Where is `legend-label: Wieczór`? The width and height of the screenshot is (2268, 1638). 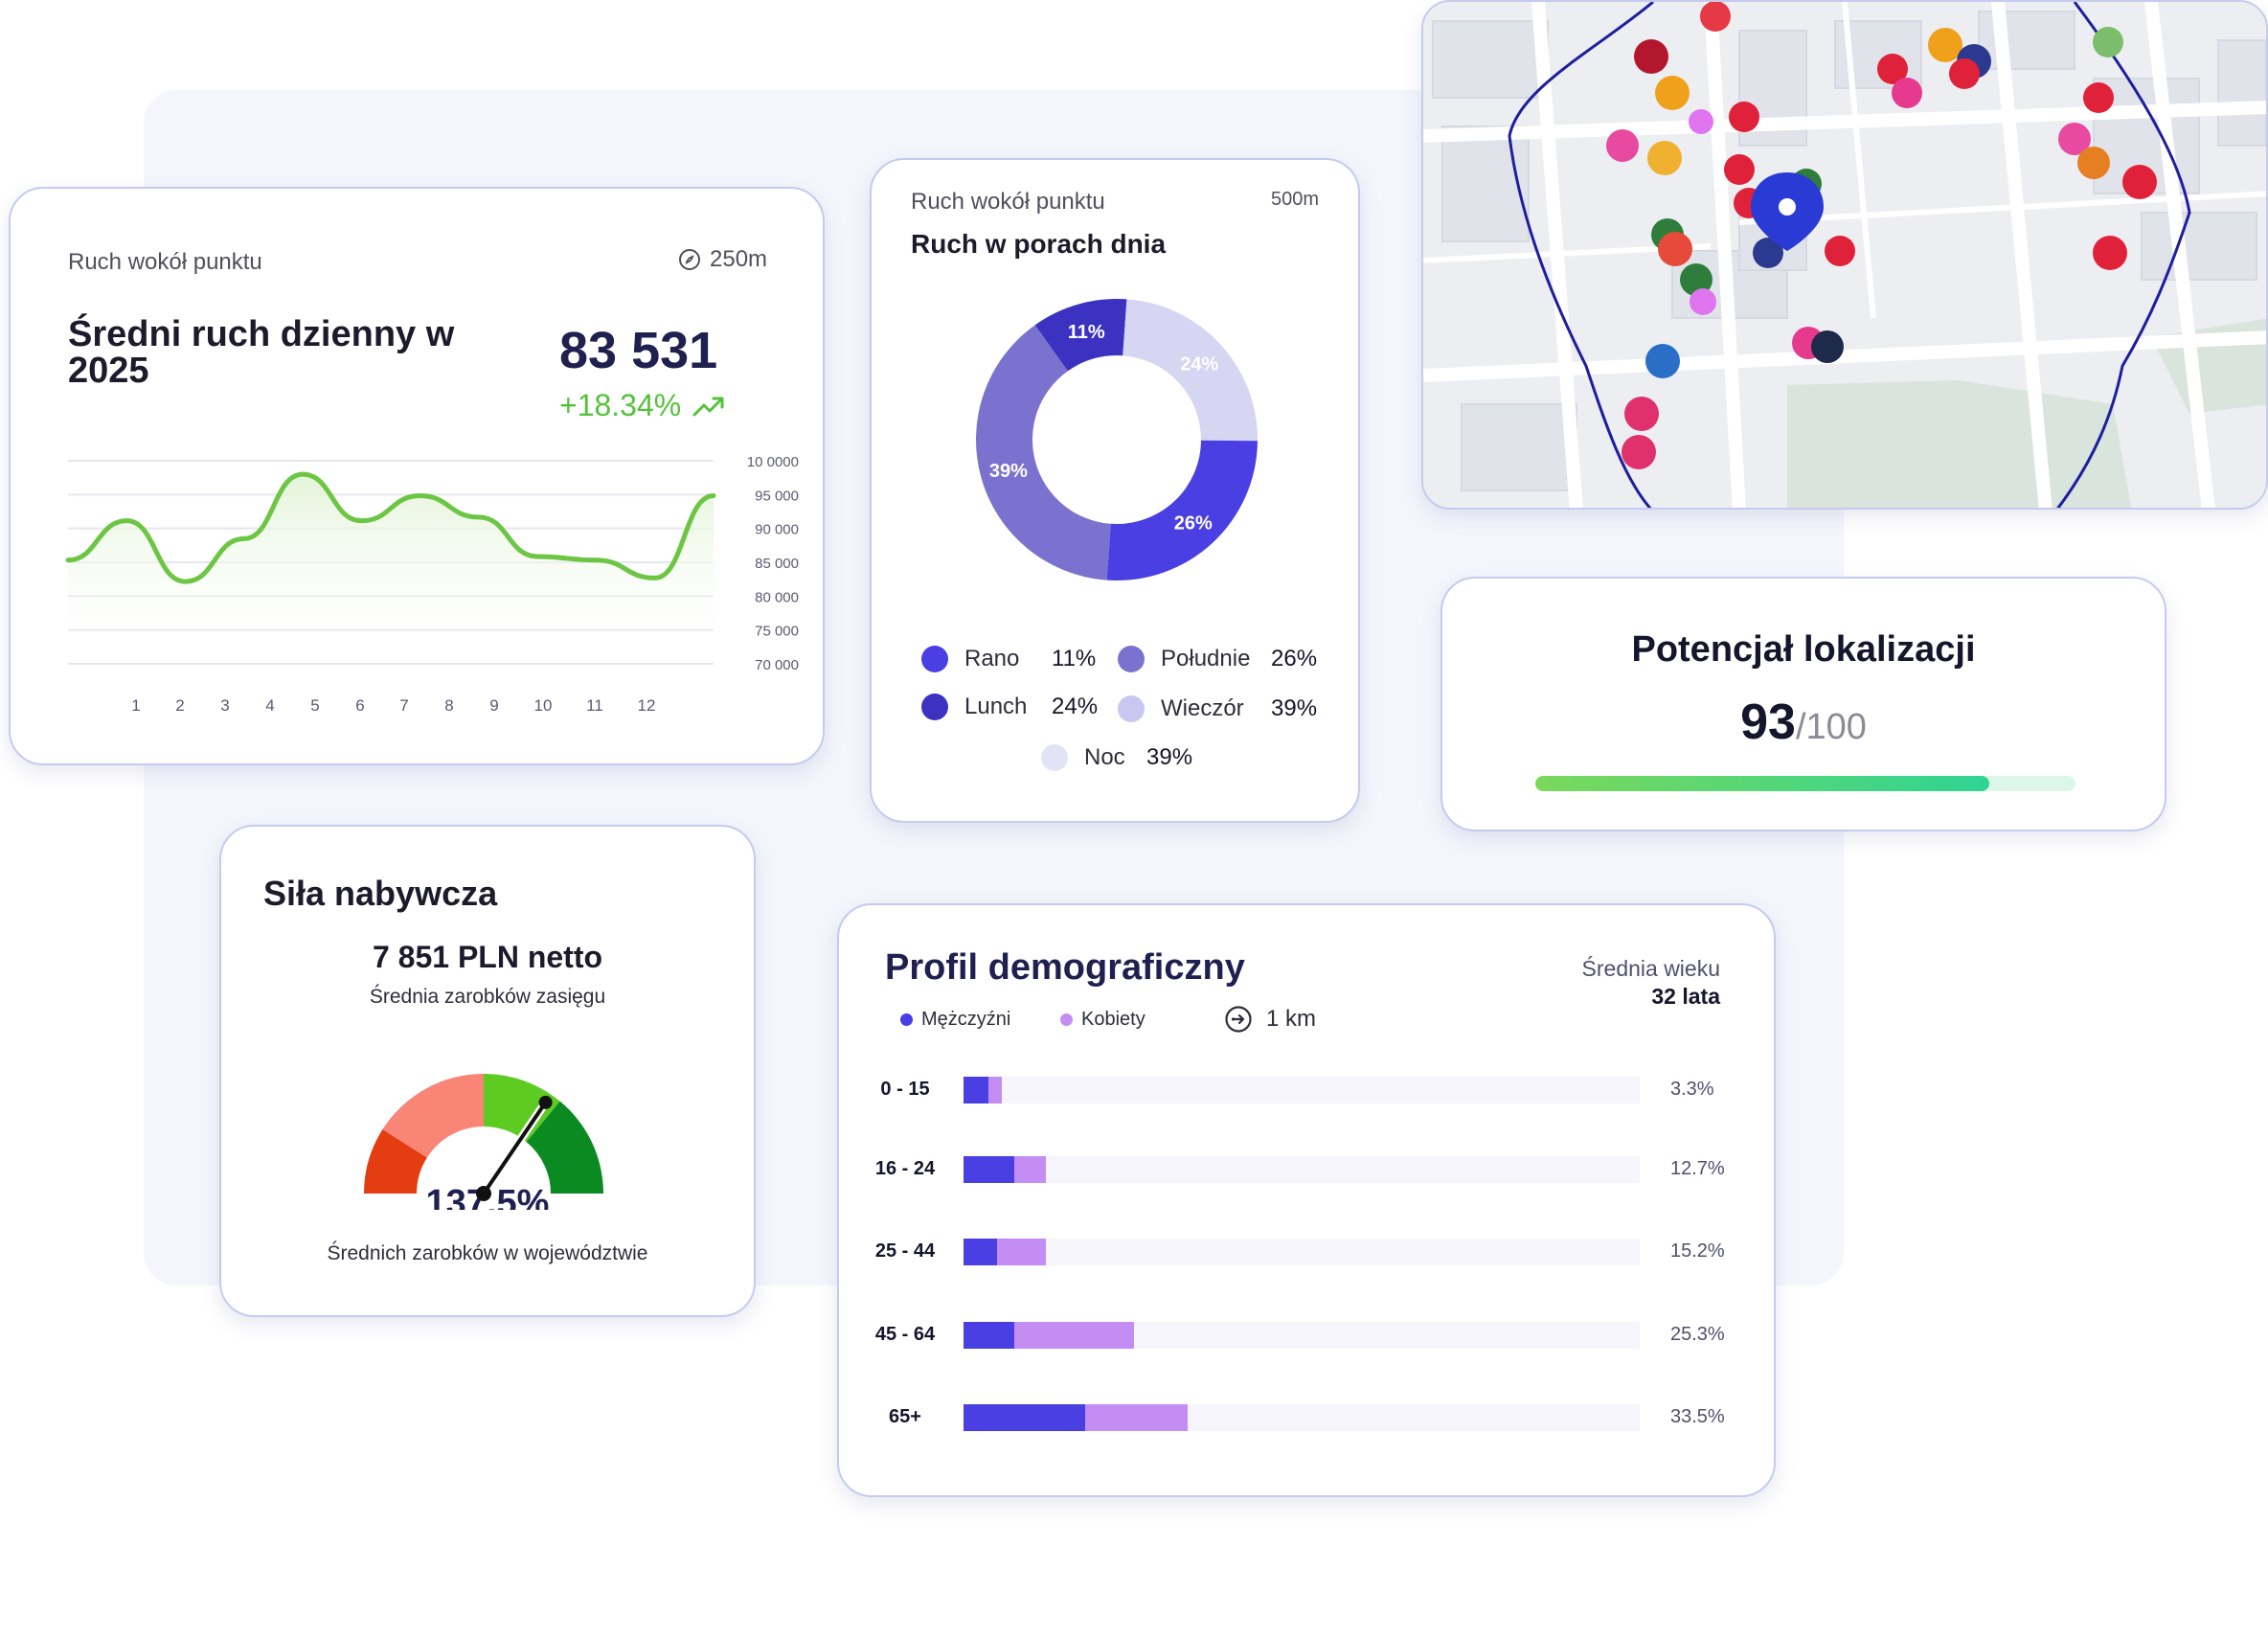 legend-label: Wieczór is located at coordinates (1202, 708).